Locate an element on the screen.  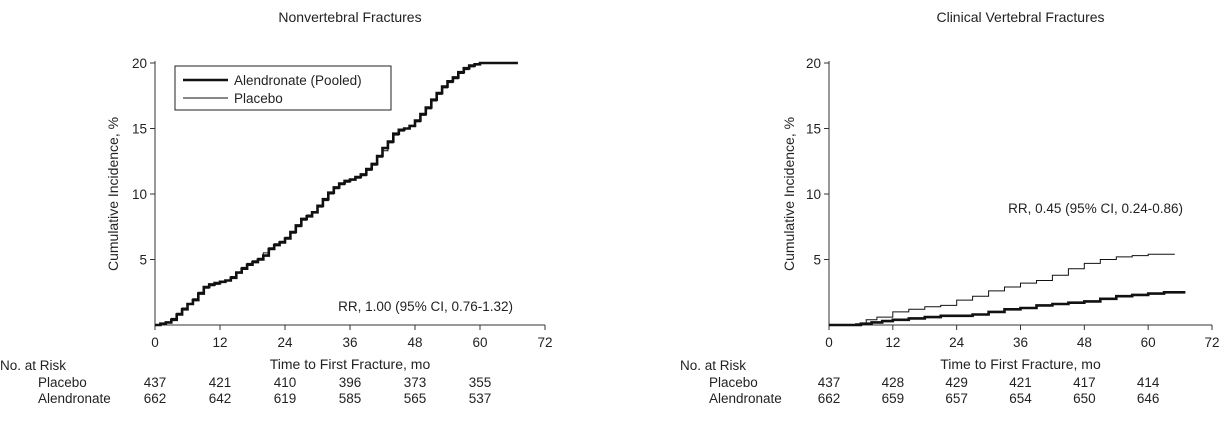
risk-value: 396 is located at coordinates (350, 382).